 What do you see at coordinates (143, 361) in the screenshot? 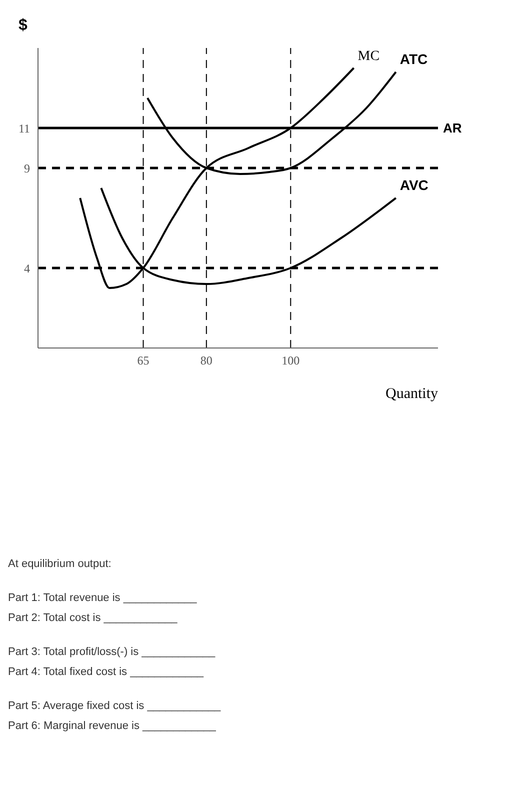
I see `x-tick-label: 65` at bounding box center [143, 361].